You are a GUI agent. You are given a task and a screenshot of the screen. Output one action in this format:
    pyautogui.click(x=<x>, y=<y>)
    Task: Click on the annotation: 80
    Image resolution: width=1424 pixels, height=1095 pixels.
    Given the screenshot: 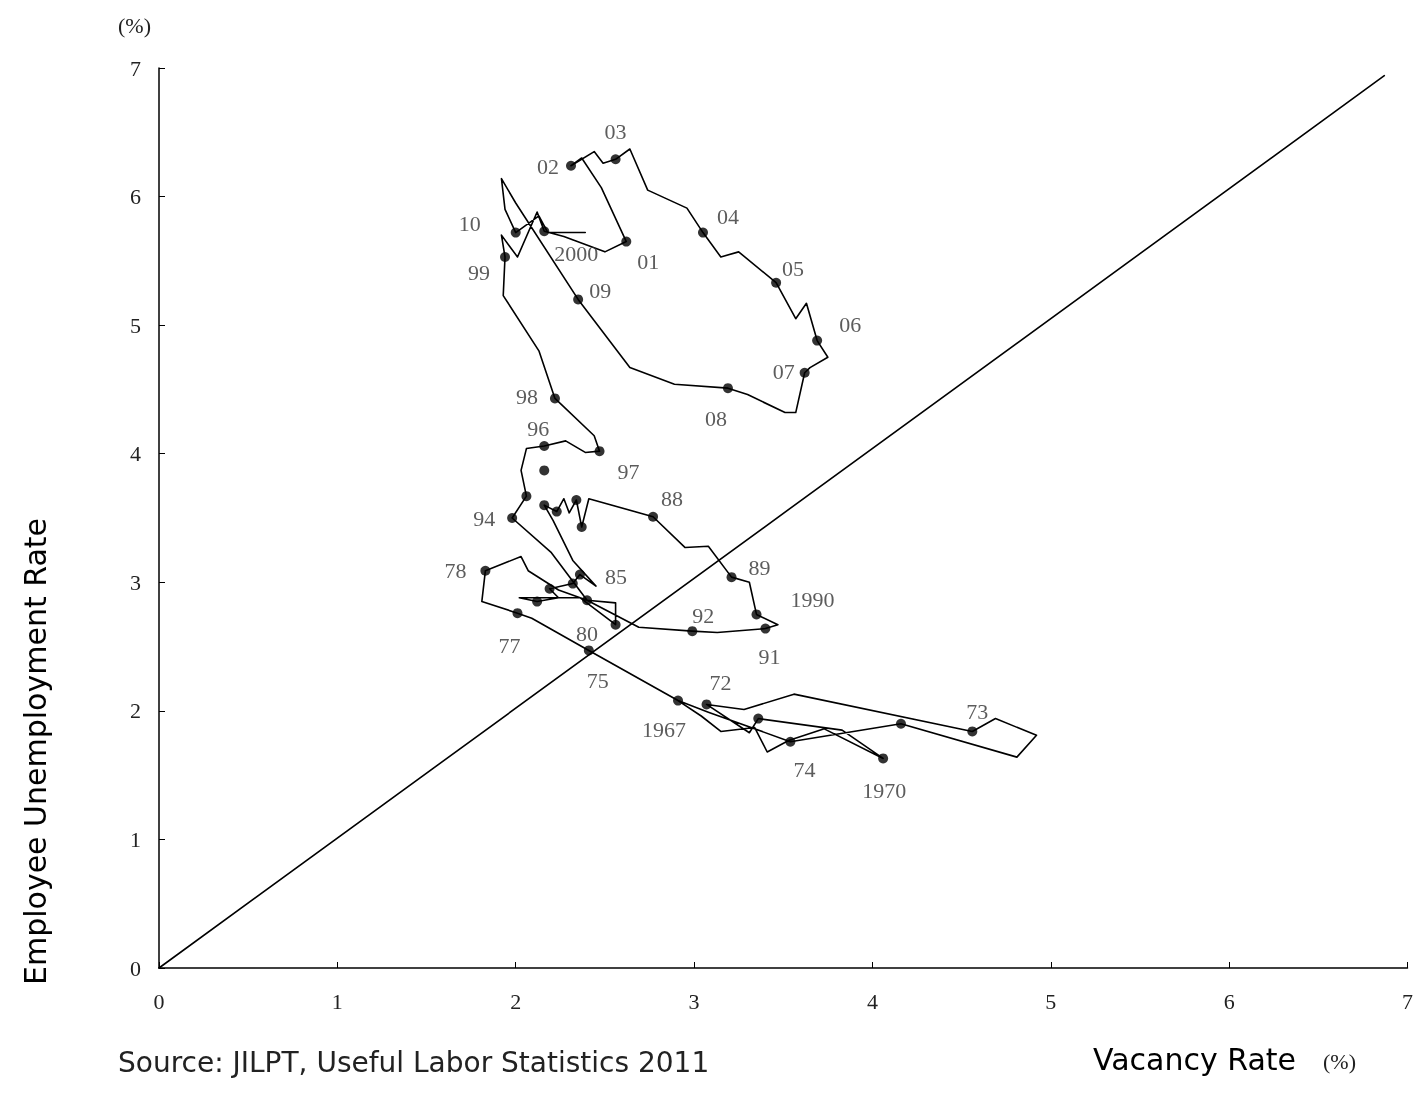 What is the action you would take?
    pyautogui.click(x=587, y=633)
    